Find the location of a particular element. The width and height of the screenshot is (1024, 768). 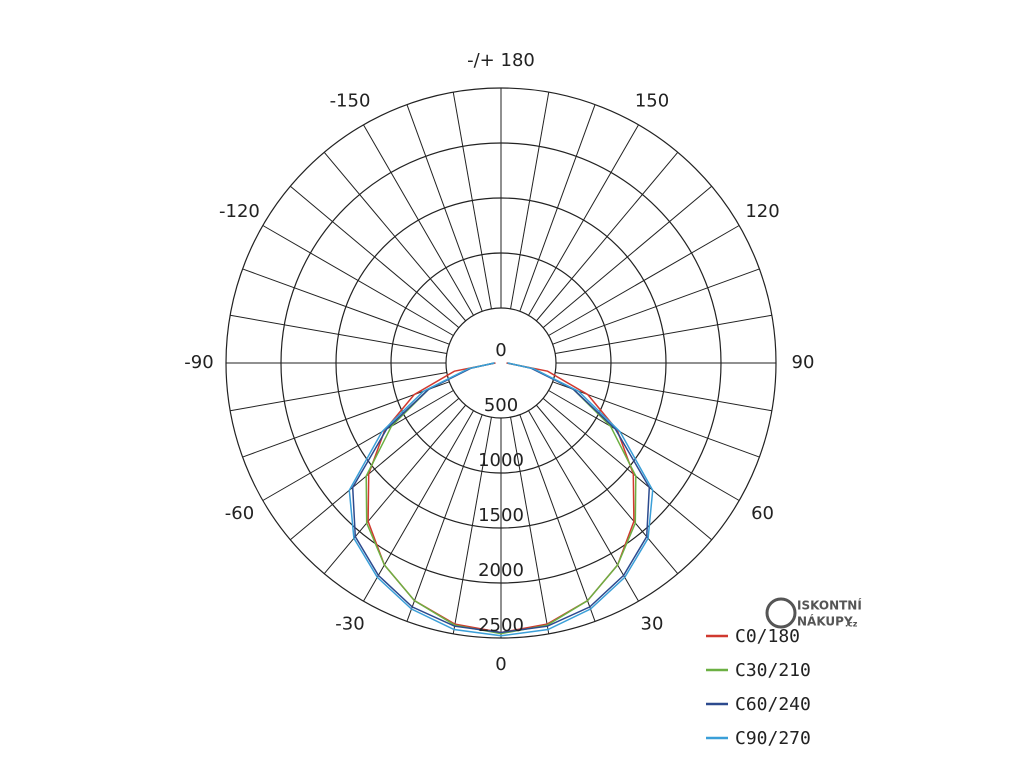

radial-tick-label: 500 is located at coordinates (501, 405).